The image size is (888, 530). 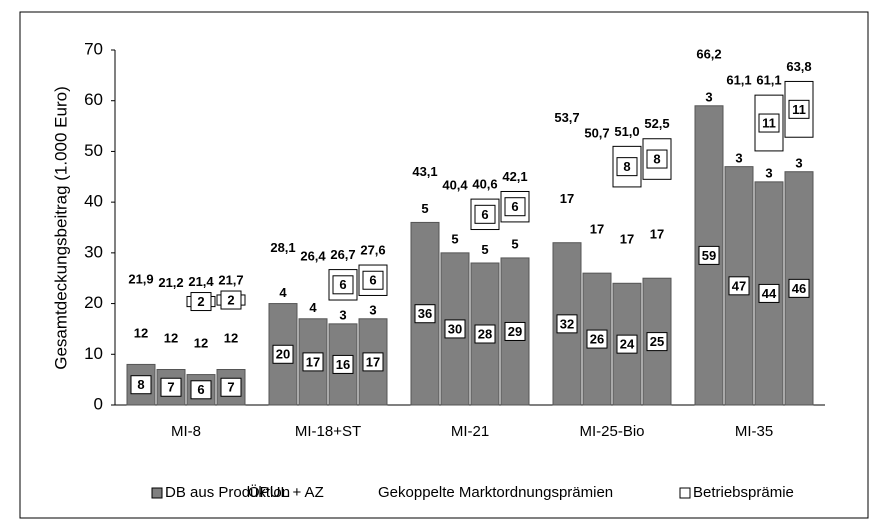 What do you see at coordinates (611, 431) in the screenshot?
I see `x-tick-label: MI-25-Bio` at bounding box center [611, 431].